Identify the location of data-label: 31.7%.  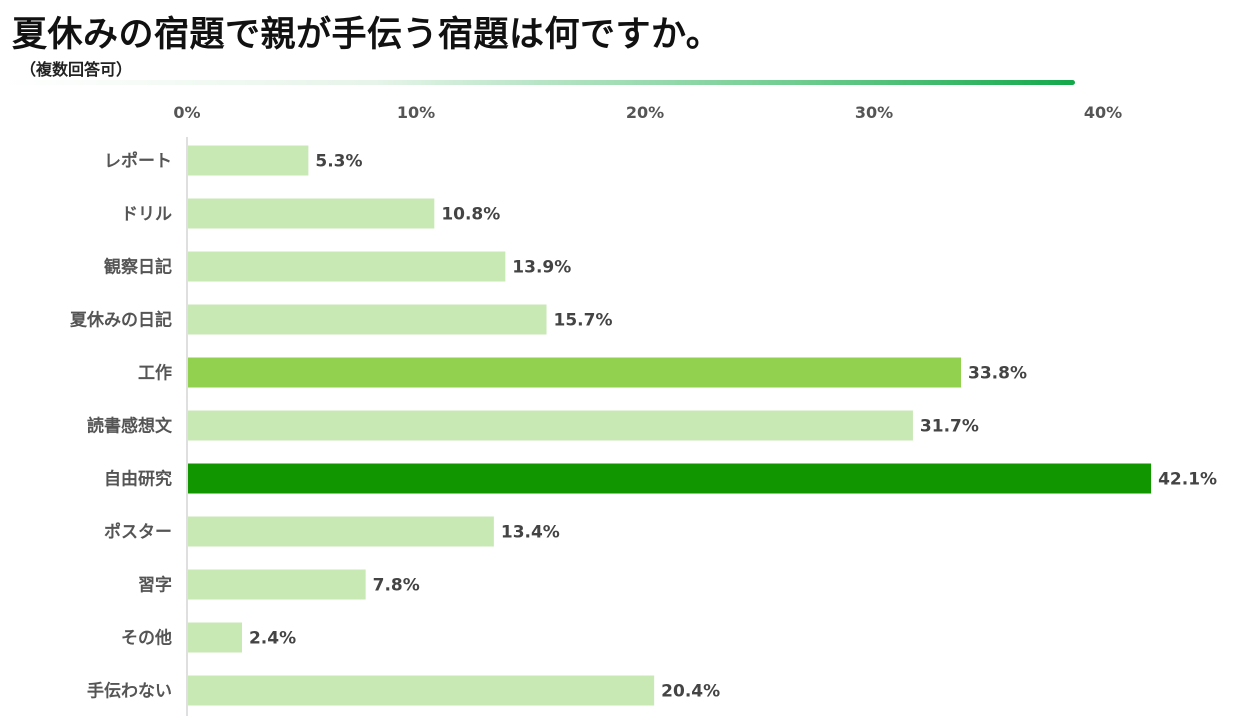
(949, 427).